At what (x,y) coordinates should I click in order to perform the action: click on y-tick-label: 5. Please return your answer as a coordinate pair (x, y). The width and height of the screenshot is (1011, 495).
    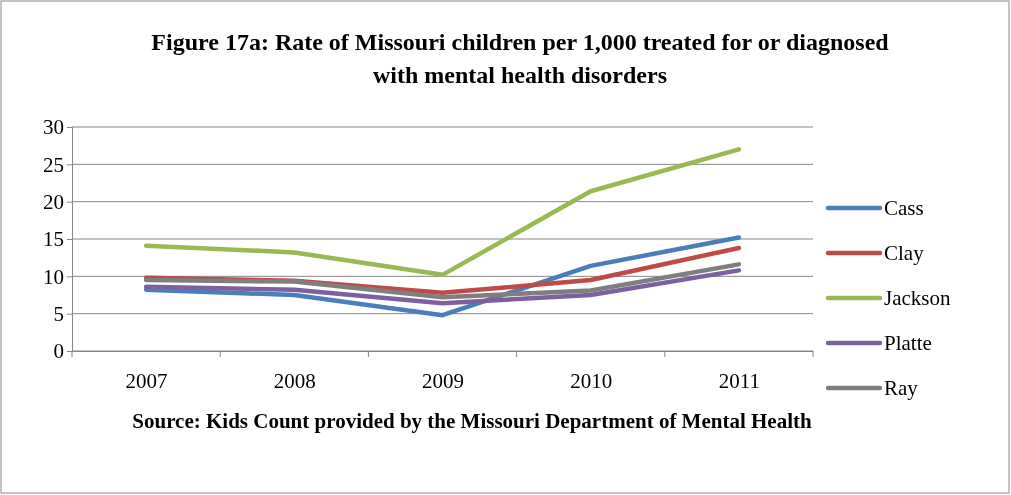
    Looking at the image, I should click on (58, 313).